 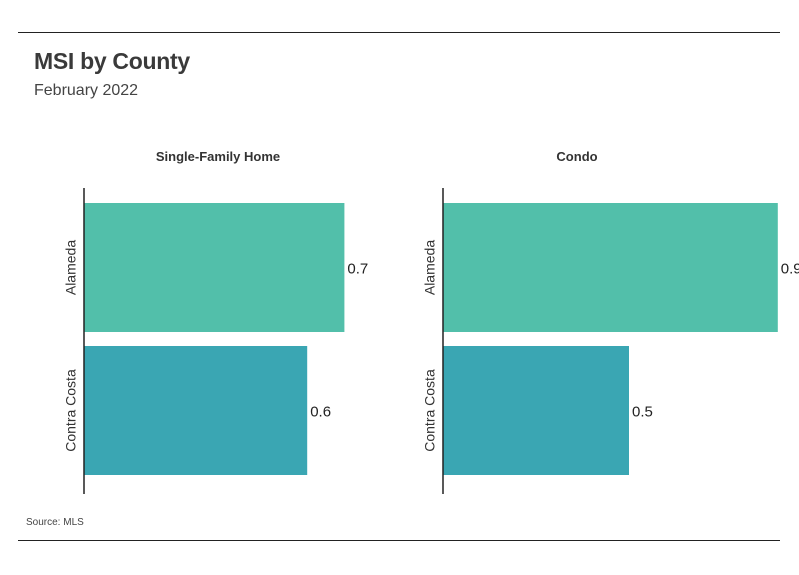 I want to click on top-rule, so click(x=399, y=32).